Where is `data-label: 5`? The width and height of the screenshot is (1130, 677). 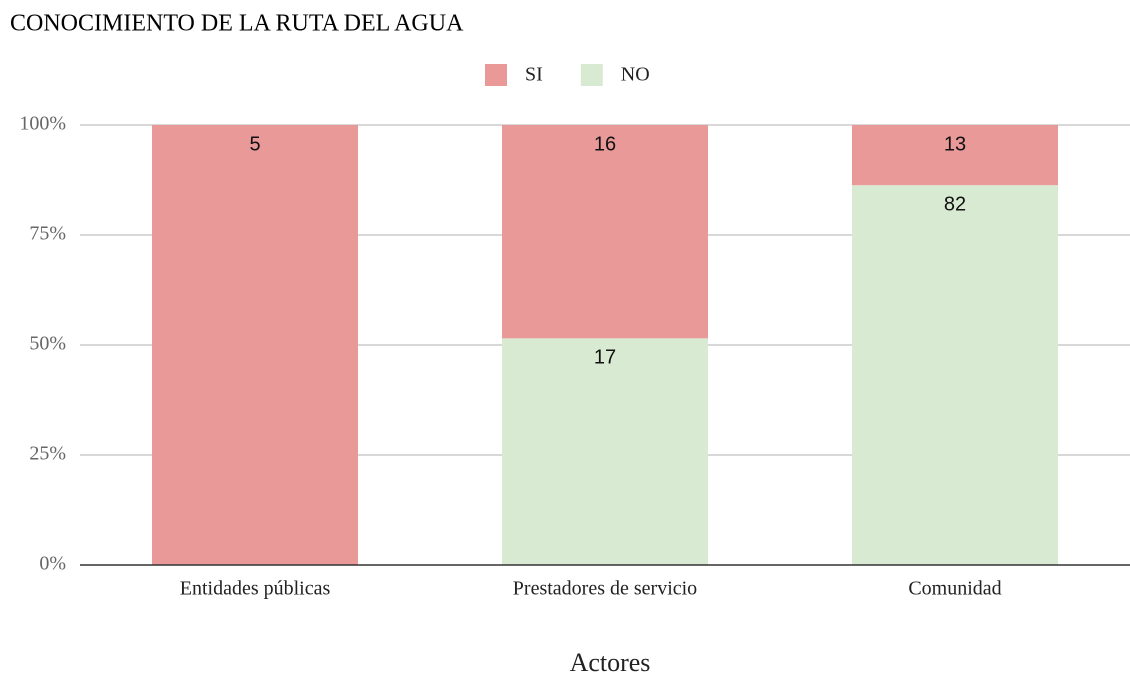 data-label: 5 is located at coordinates (254, 144).